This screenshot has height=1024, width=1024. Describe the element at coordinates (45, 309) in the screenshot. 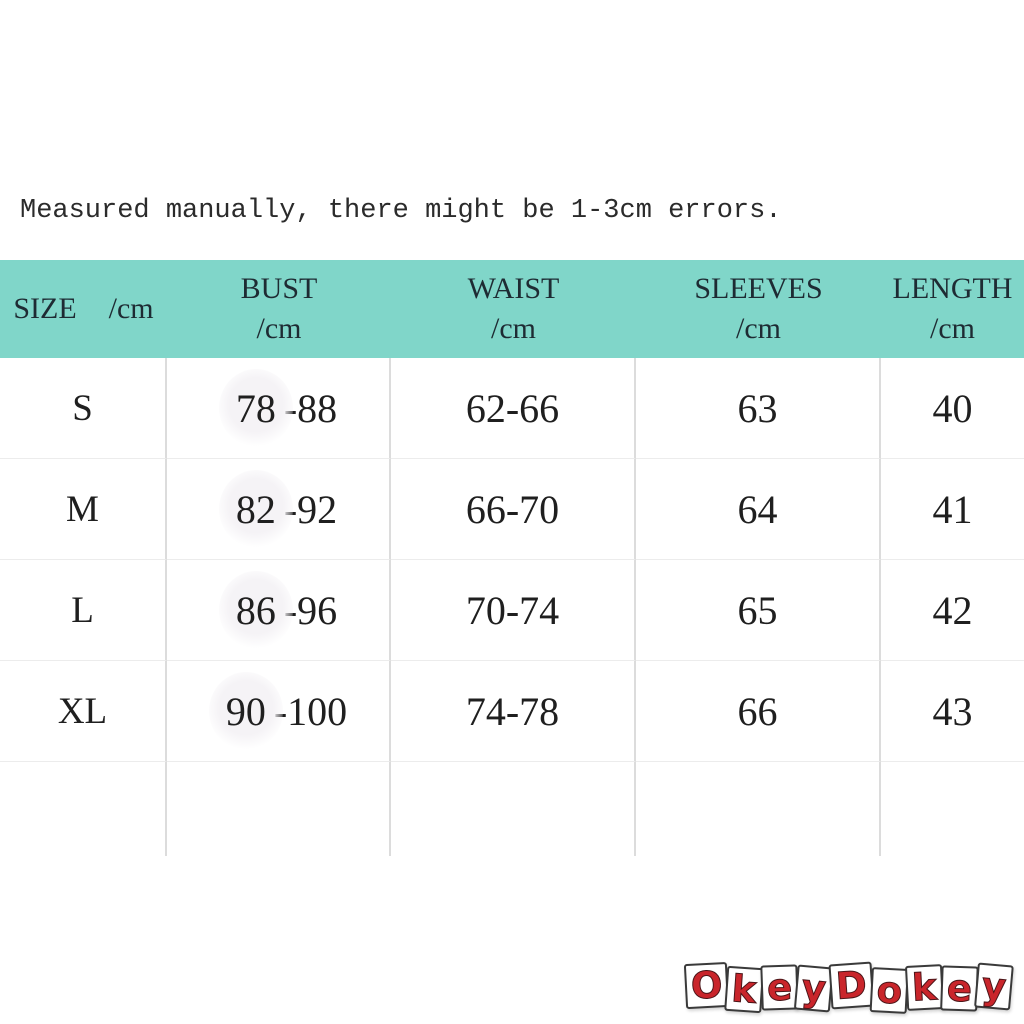

I see `header-size-label: SIZE` at that location.